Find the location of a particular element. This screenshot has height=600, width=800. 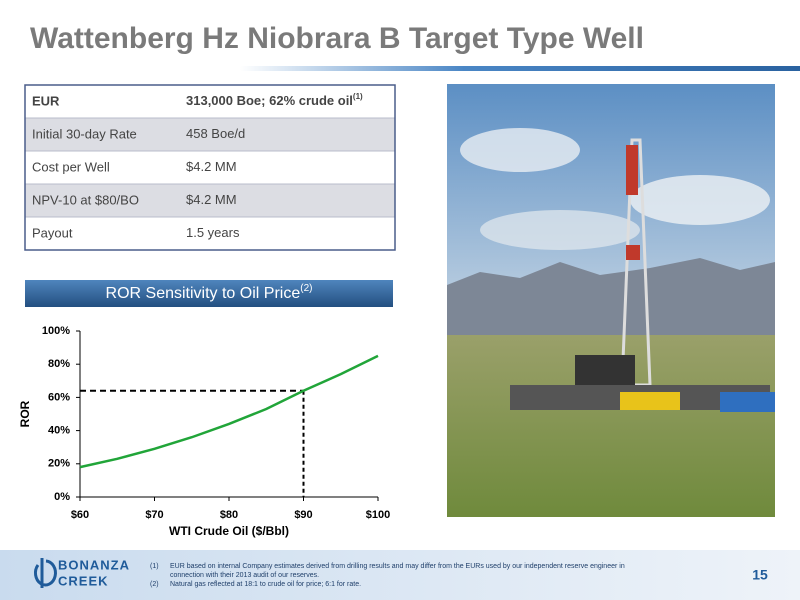

row-value: 1.5 years is located at coordinates (213, 232).